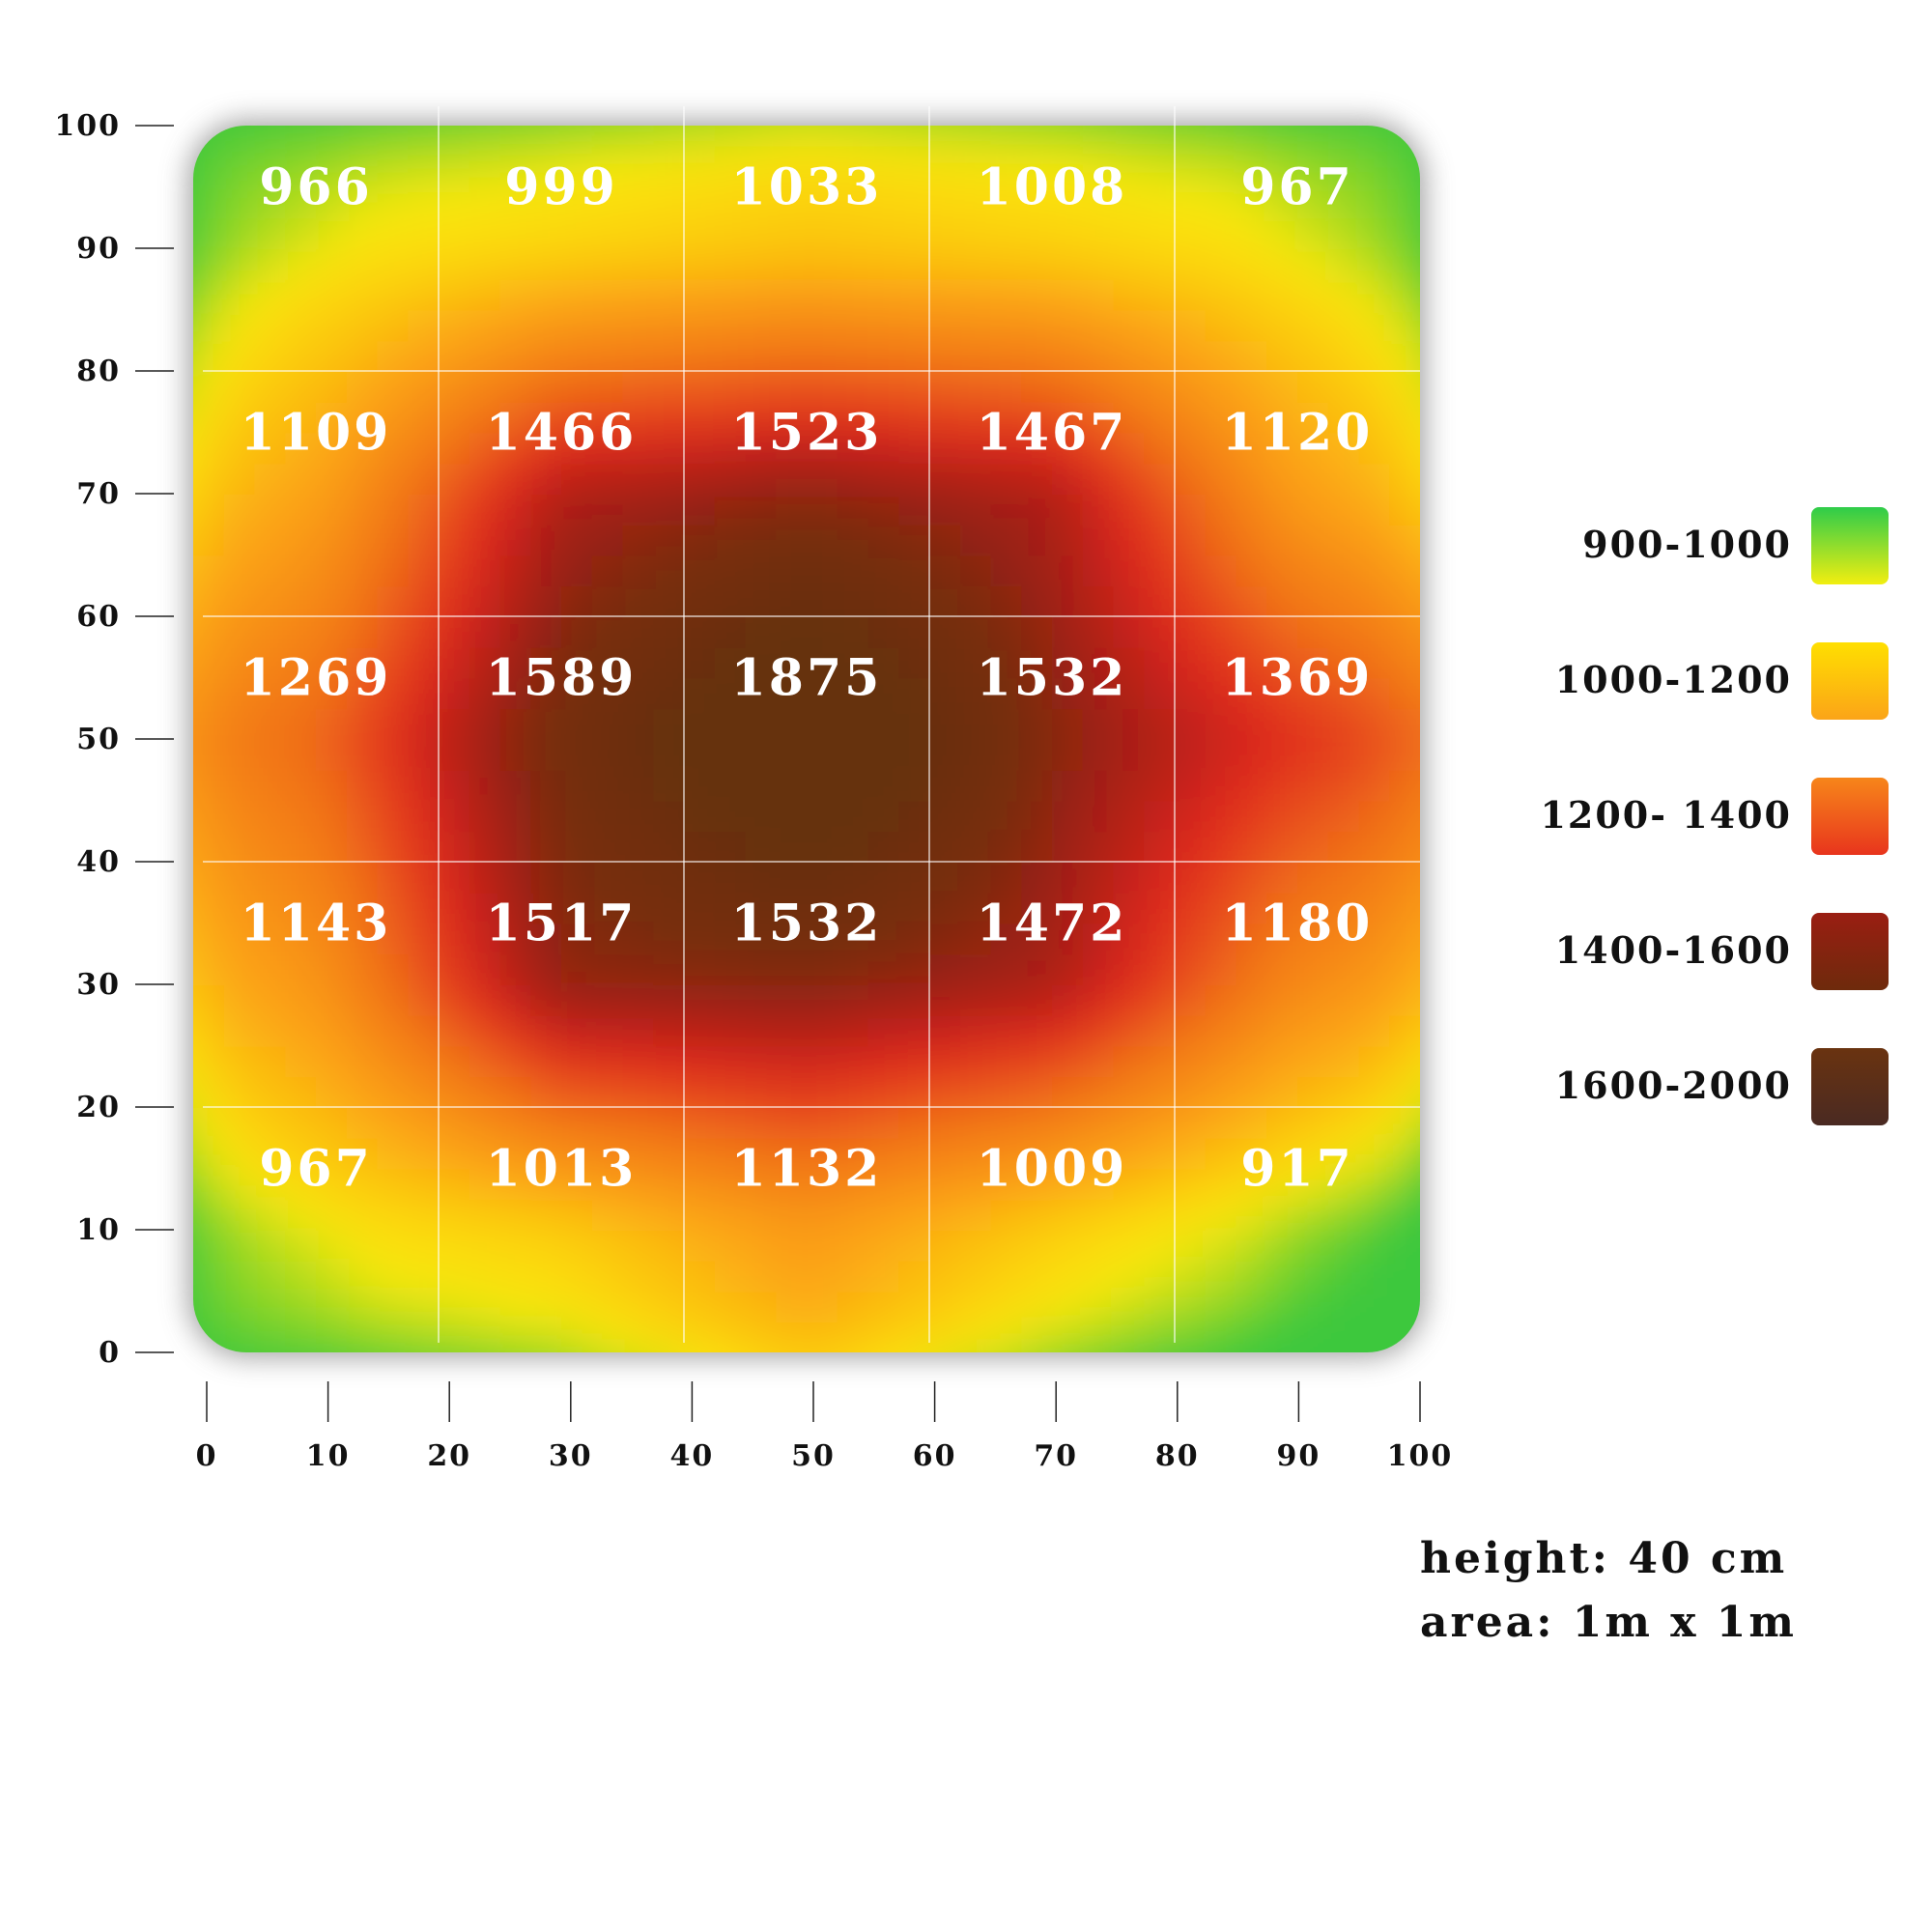  What do you see at coordinates (449, 1456) in the screenshot?
I see `x-tick-label: 20` at bounding box center [449, 1456].